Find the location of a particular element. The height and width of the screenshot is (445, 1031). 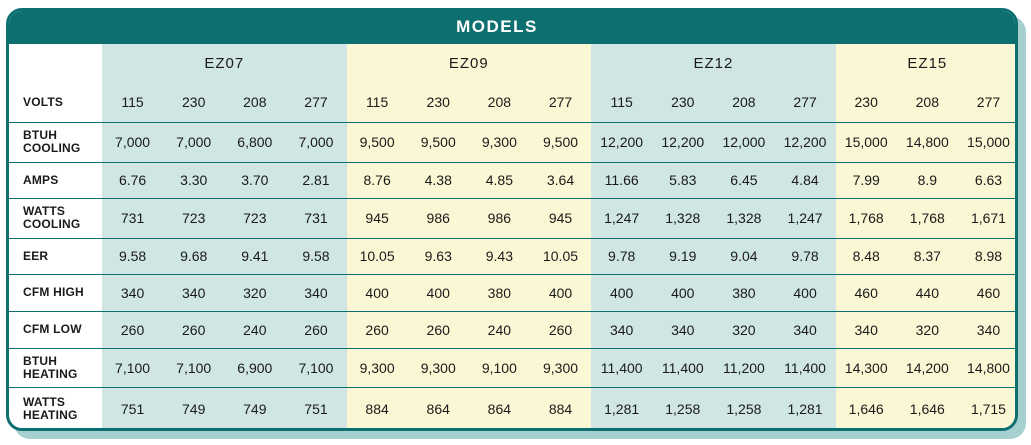

volts-cell: 115 is located at coordinates (622, 103).